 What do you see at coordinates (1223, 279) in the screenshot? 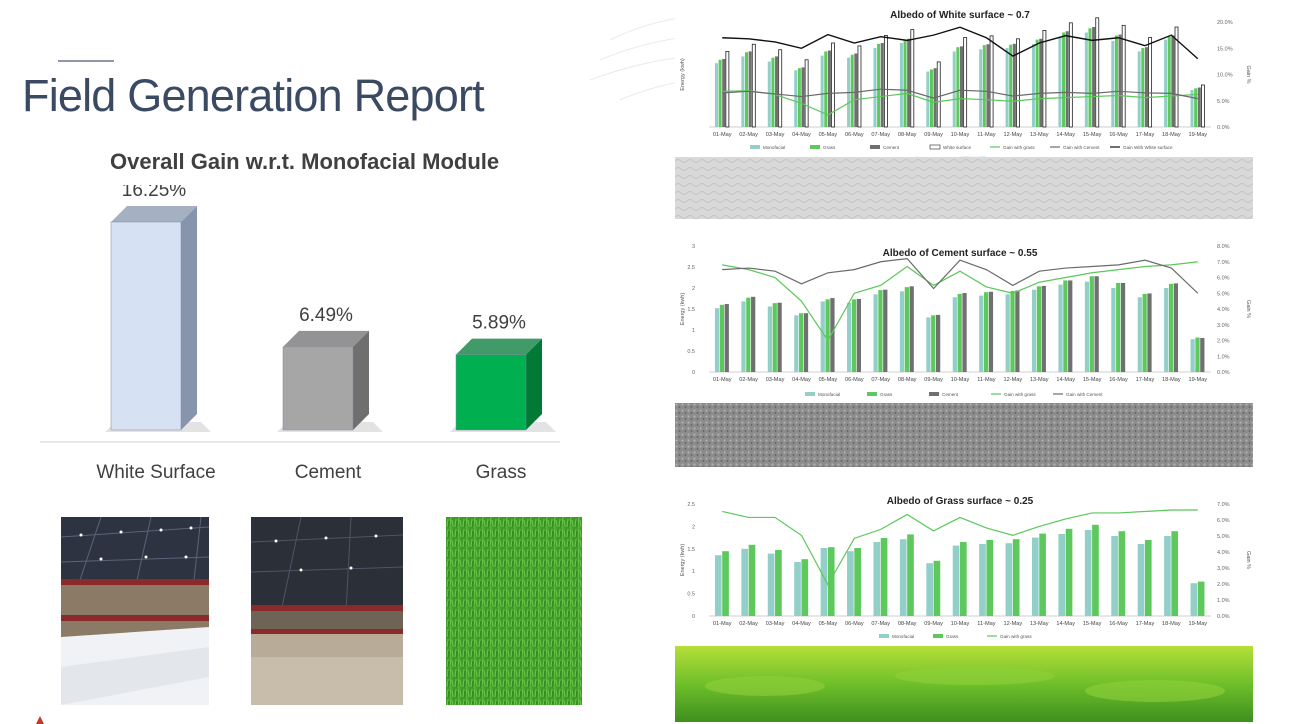
I see `y2-tick-label: 6.0%` at bounding box center [1223, 279].